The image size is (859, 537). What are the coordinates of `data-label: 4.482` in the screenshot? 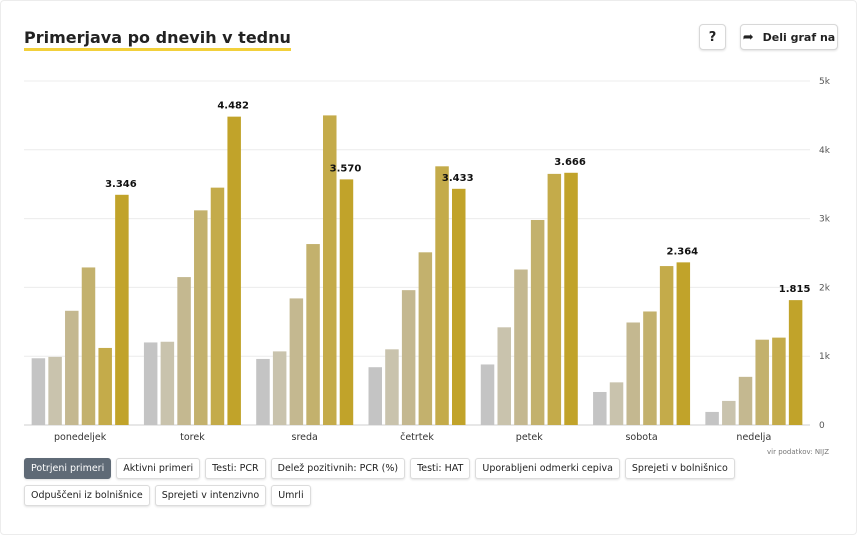 It's located at (233, 106).